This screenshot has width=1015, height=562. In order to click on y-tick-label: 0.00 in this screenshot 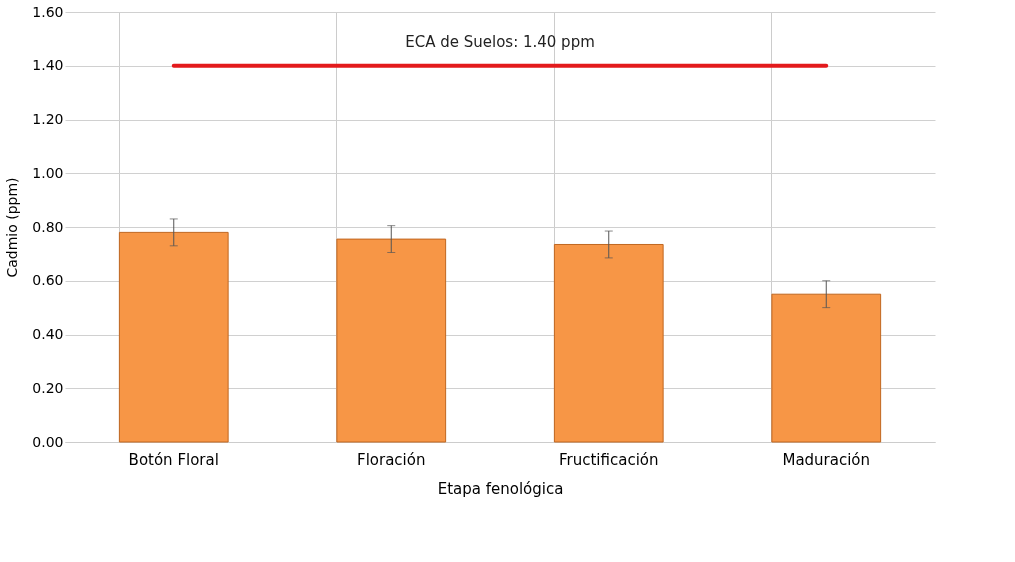, I will do `click(48, 441)`.